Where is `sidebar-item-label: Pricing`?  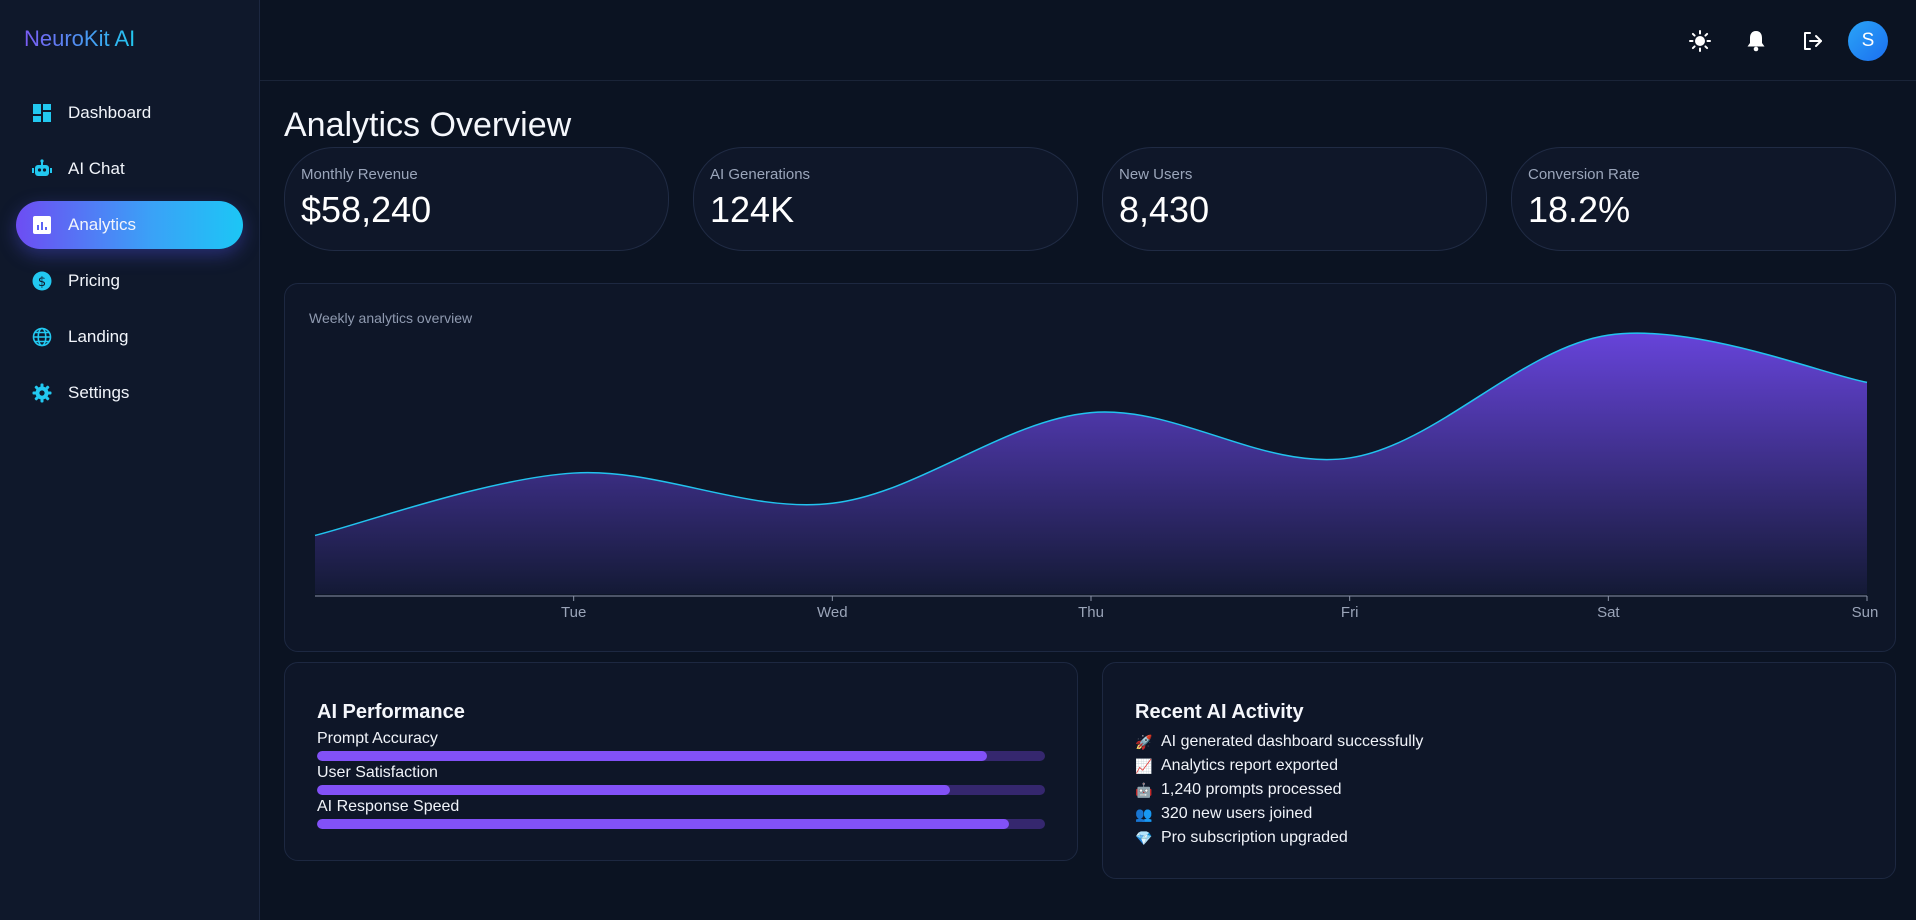
sidebar-item-label: Pricing is located at coordinates (94, 280).